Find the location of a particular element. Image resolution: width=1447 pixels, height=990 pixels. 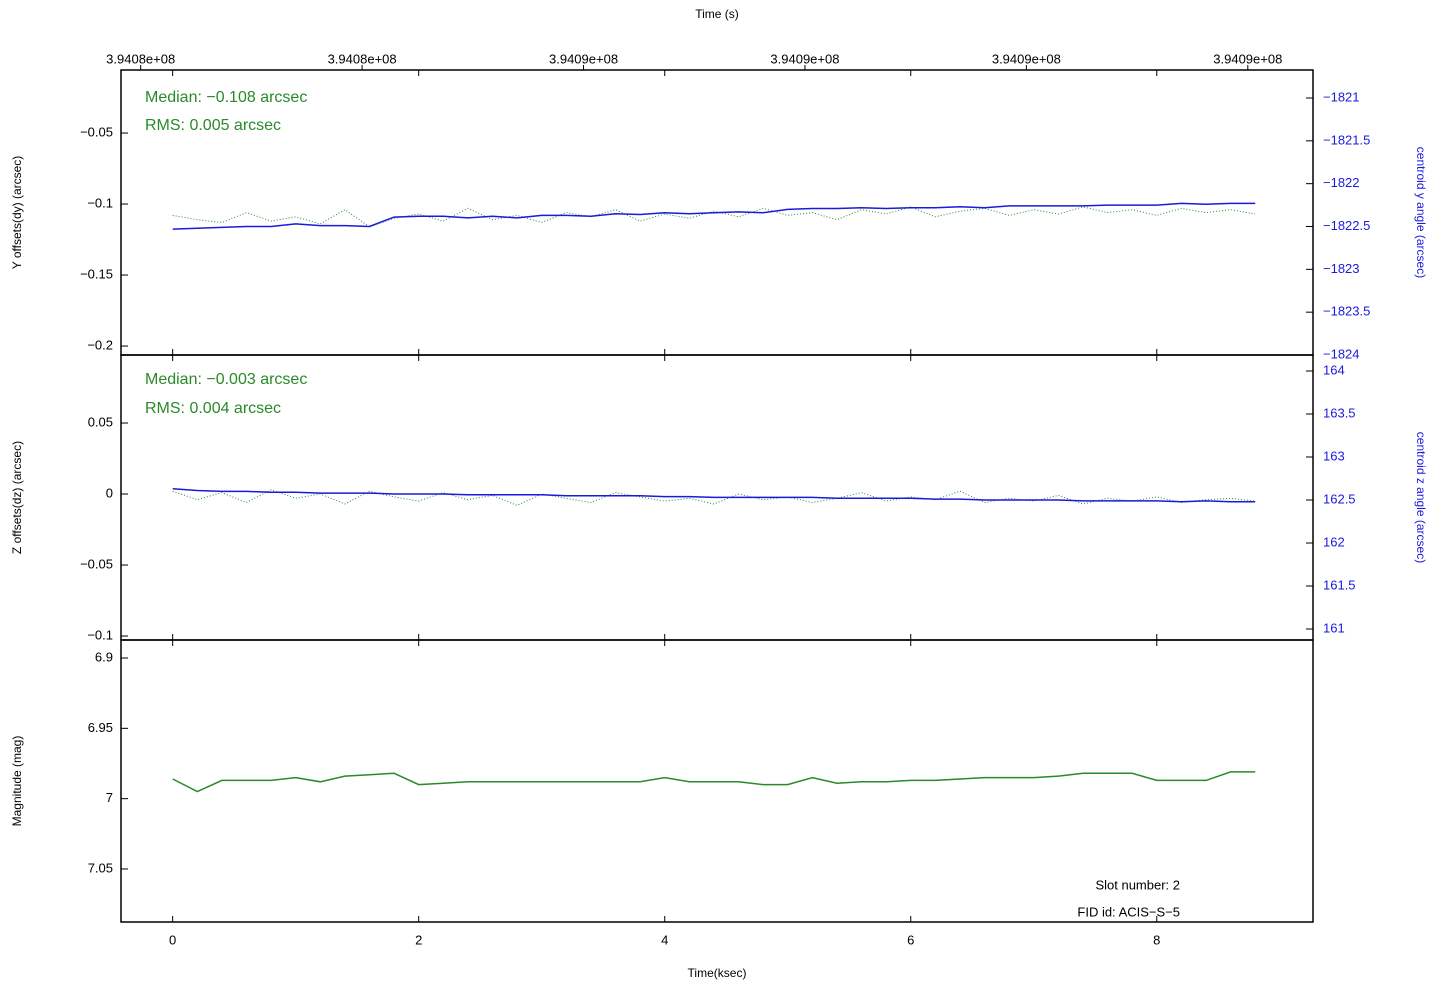

annotation: FID id: ACIS−S−5 is located at coordinates (1128, 911).